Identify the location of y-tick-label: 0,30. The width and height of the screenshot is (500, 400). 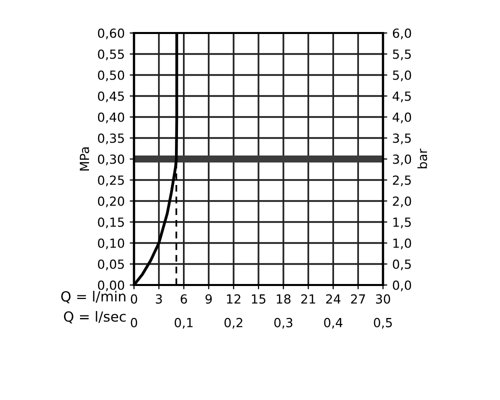
(111, 160).